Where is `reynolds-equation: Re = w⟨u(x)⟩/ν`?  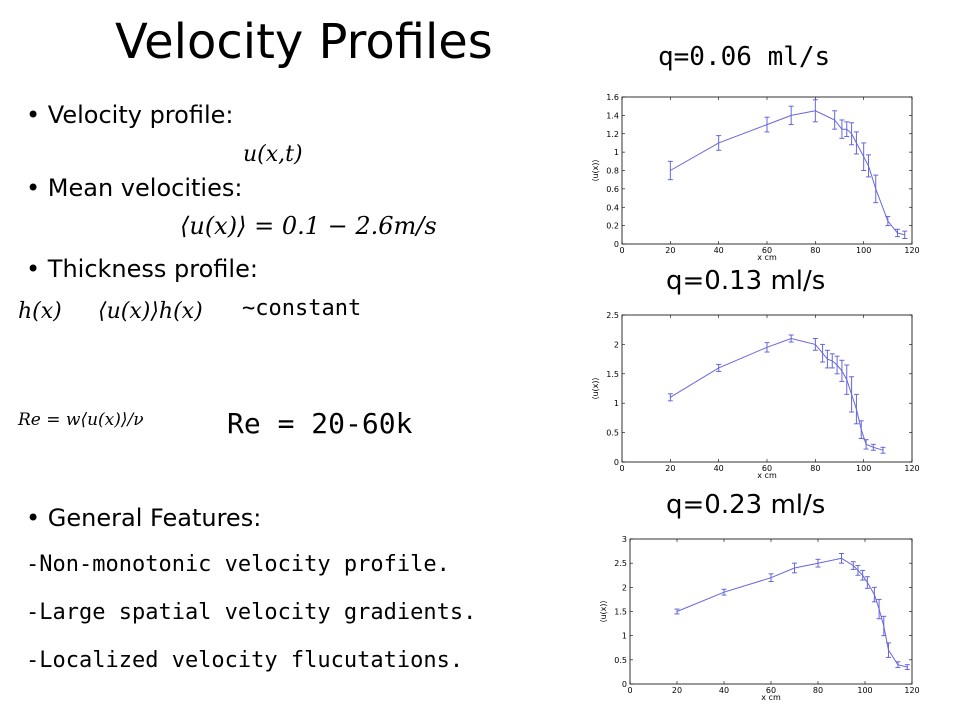 reynolds-equation: Re = w⟨u(x)⟩/ν is located at coordinates (81, 420).